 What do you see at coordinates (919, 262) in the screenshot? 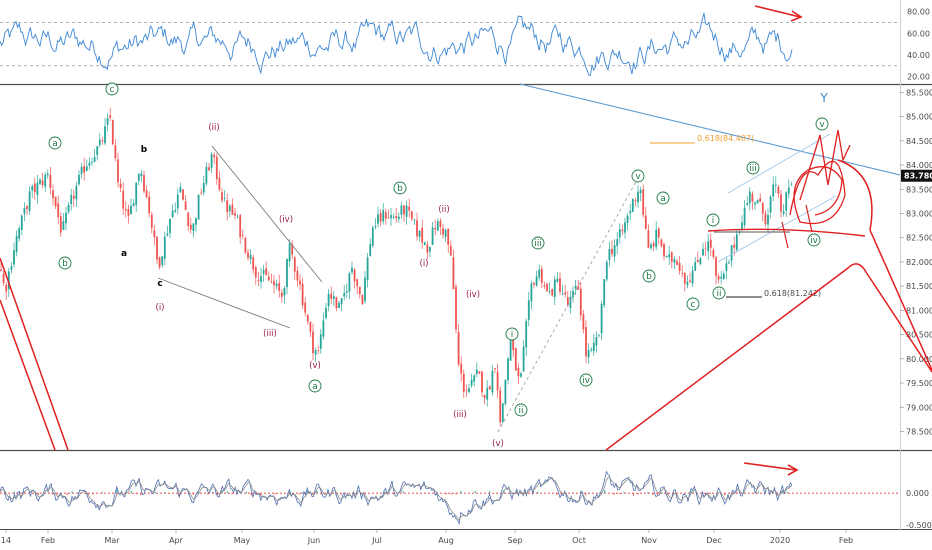
I see `y-tick-label: 82.000` at bounding box center [919, 262].